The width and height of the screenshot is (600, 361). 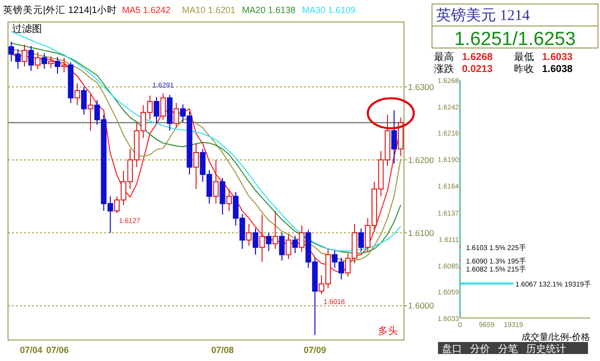 I want to click on bar, so click(x=487, y=283).